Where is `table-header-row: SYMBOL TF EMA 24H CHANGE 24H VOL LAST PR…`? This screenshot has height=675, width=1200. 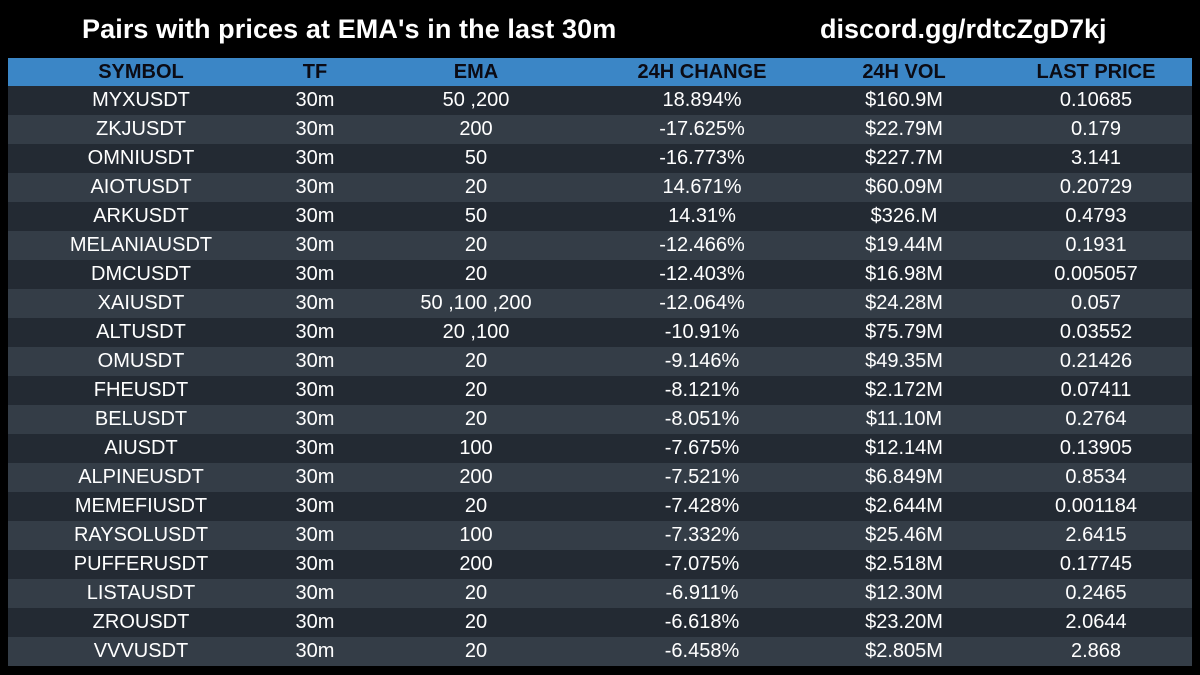
table-header-row: SYMBOL TF EMA 24H CHANGE 24H VOL LAST PR… is located at coordinates (600, 72).